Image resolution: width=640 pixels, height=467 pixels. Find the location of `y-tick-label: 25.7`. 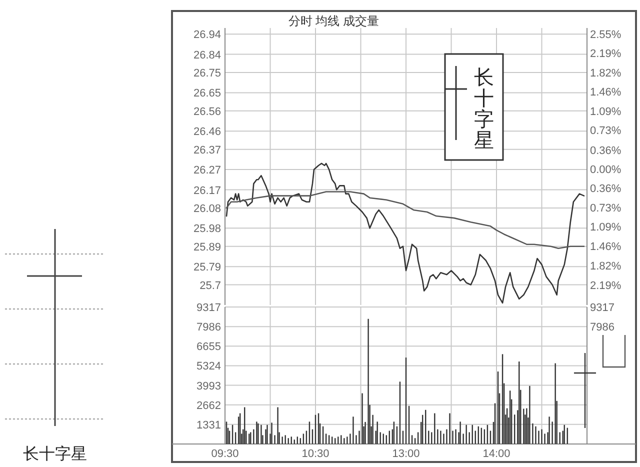

y-tick-label: 25.7 is located at coordinates (210, 286).